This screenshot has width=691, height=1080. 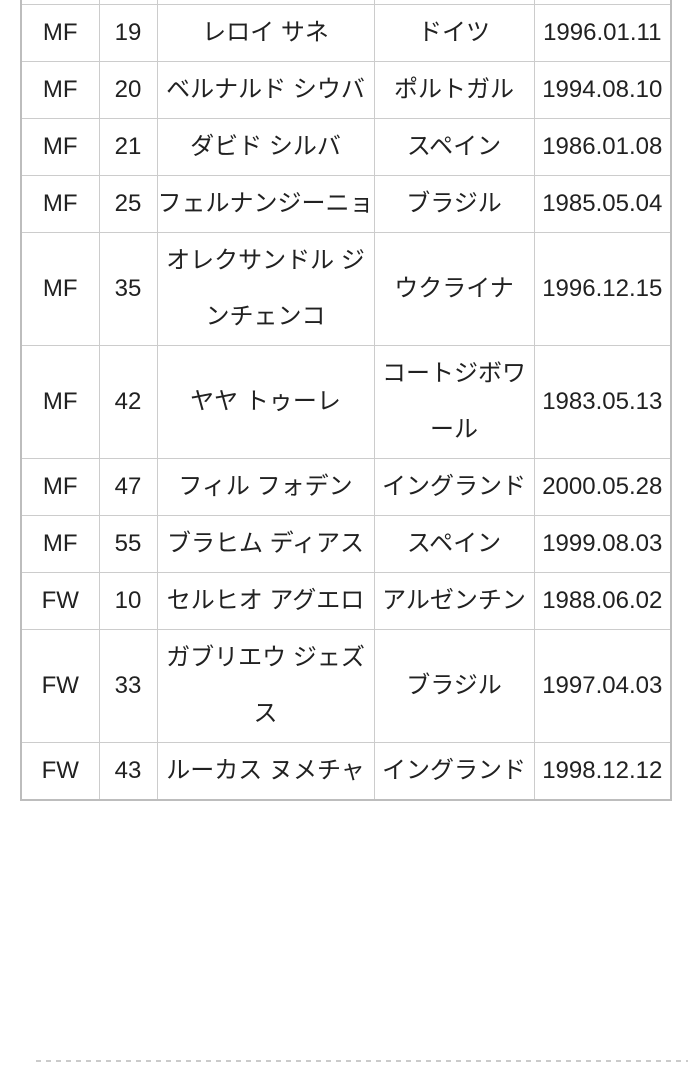 I want to click on name-cell: レロイ サネ, so click(x=265, y=33).